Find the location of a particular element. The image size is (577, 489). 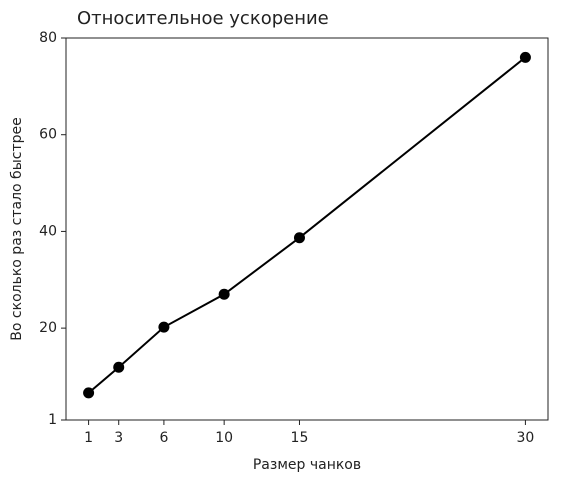

y-tick-label: 80 is located at coordinates (48, 38).